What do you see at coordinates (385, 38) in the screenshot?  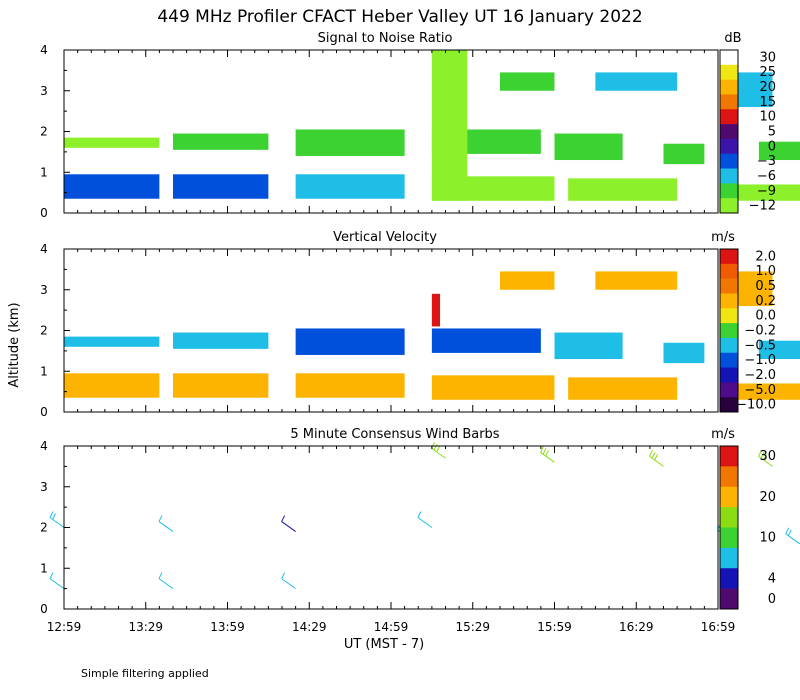 I see `snr-panel-title: Signal to Noise Ratio` at bounding box center [385, 38].